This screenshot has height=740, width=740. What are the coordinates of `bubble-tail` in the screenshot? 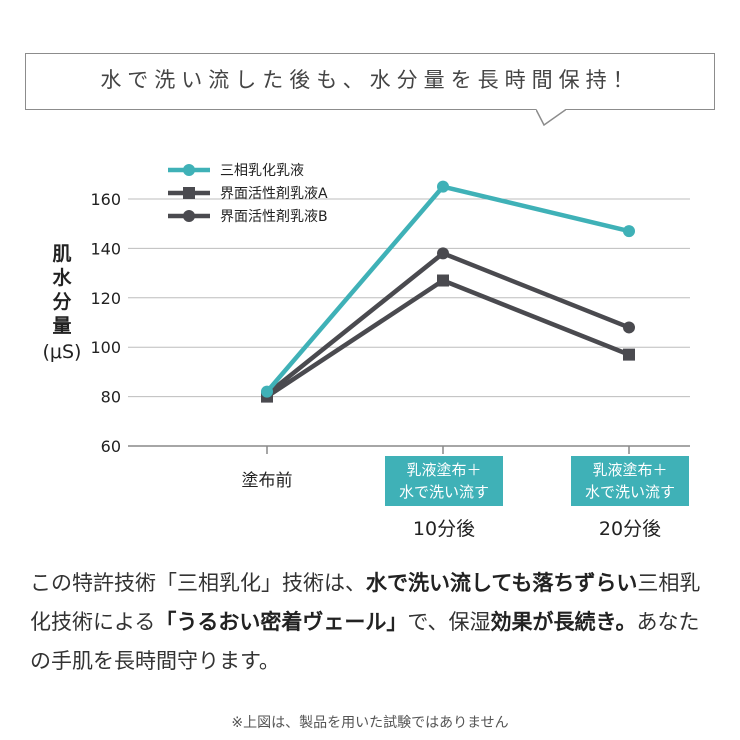 It's located at (551, 117).